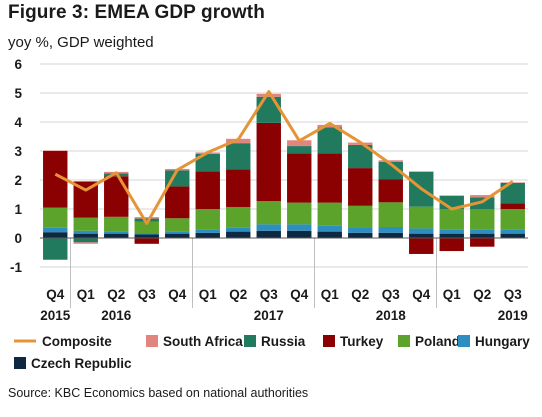  I want to click on year-label: 2019, so click(513, 315).